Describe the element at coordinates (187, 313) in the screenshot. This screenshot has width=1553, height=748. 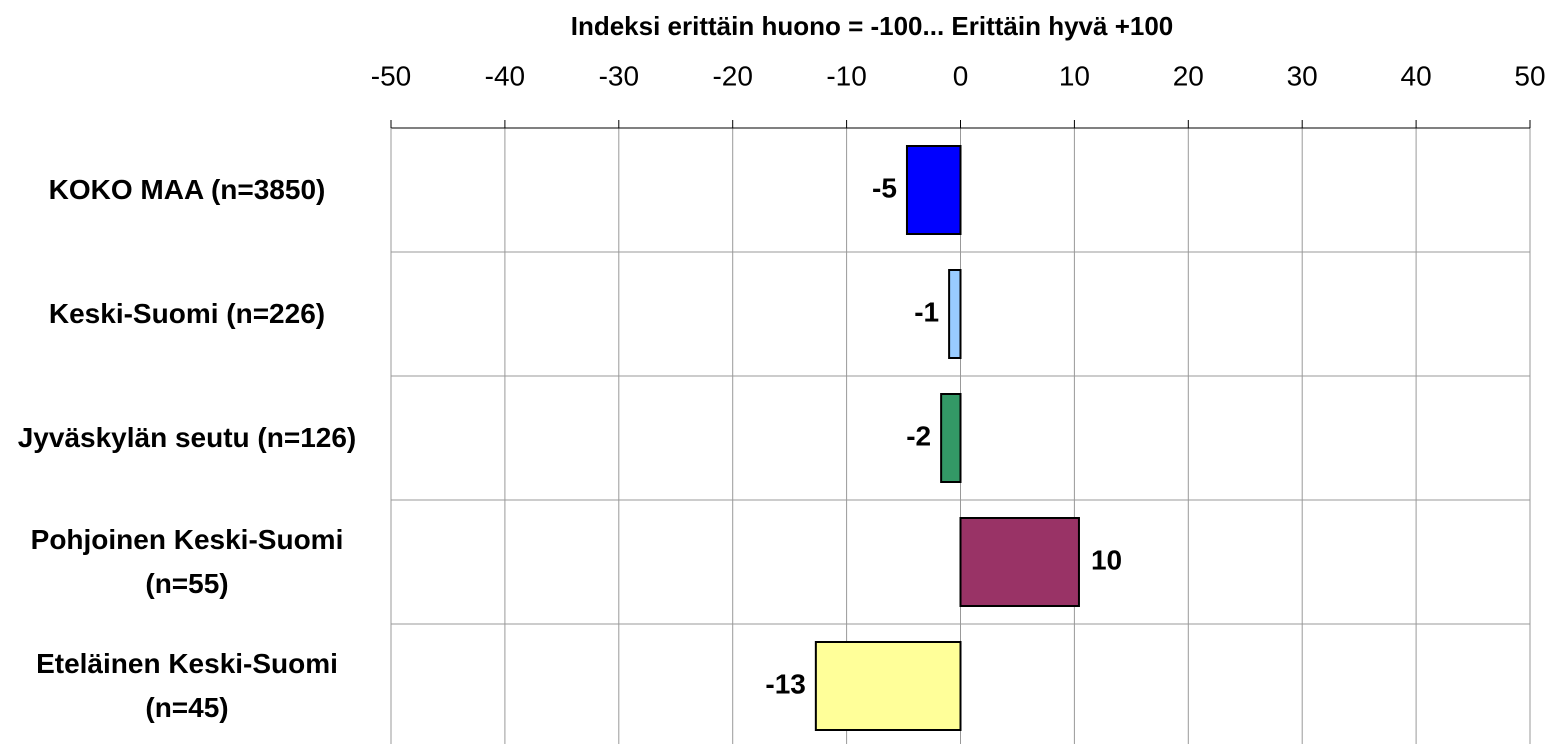
I see `category-label: Keski-Suomi (n=226)` at that location.